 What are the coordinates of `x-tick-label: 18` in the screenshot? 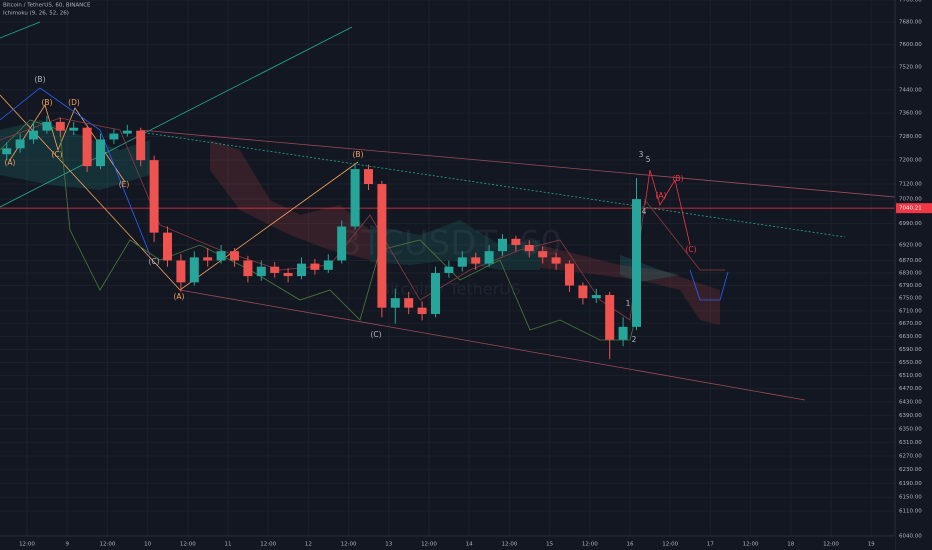 It's located at (790, 545).